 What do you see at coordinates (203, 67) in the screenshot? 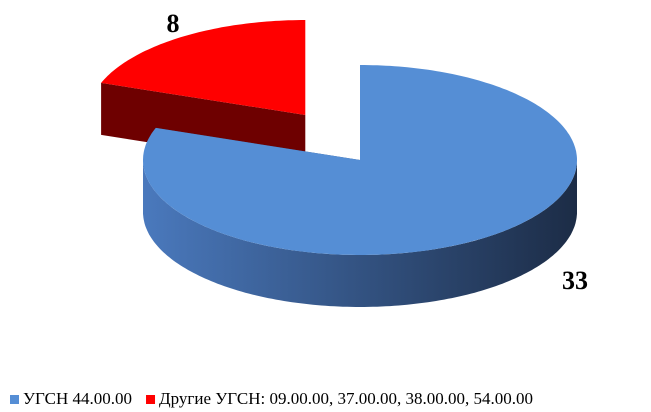
I see `slice` at bounding box center [203, 67].